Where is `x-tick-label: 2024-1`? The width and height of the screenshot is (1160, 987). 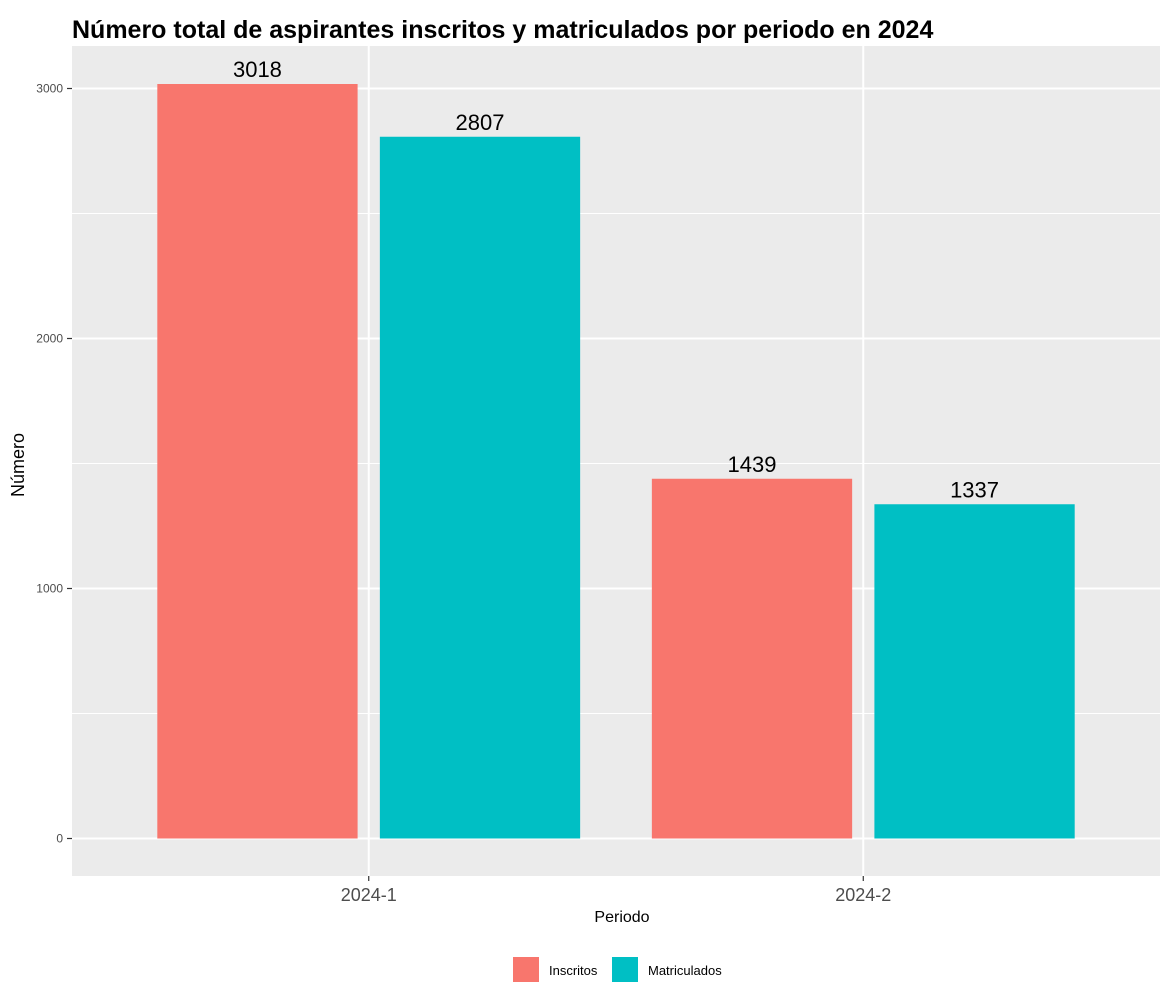 x-tick-label: 2024-1 is located at coordinates (369, 895).